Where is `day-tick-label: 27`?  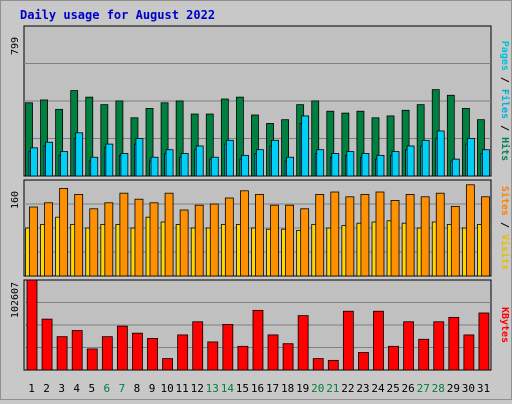 day-tick-label: 27 is located at coordinates (423, 388).